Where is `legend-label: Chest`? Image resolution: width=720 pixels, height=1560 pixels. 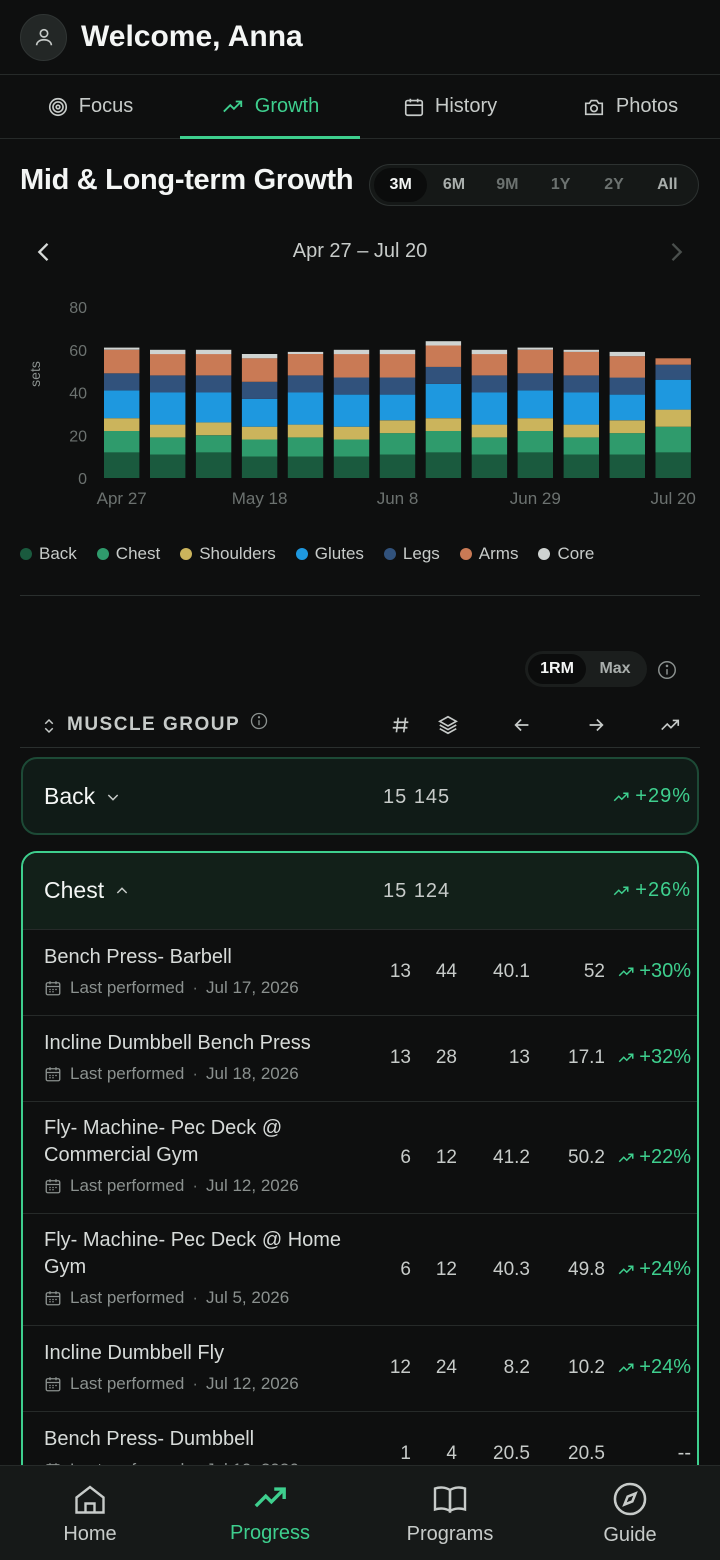 legend-label: Chest is located at coordinates (138, 553).